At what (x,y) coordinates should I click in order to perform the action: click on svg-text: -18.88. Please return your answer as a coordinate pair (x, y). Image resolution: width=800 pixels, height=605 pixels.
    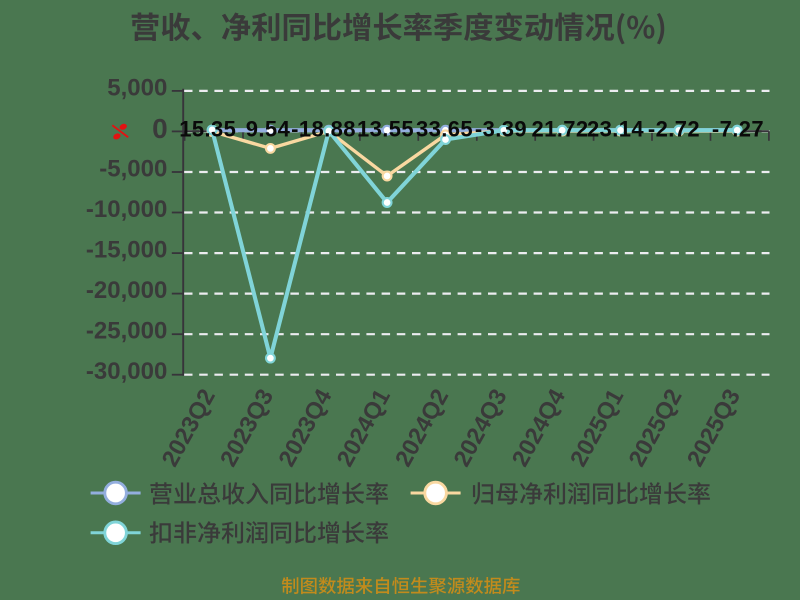
    Looking at the image, I should click on (323, 128).